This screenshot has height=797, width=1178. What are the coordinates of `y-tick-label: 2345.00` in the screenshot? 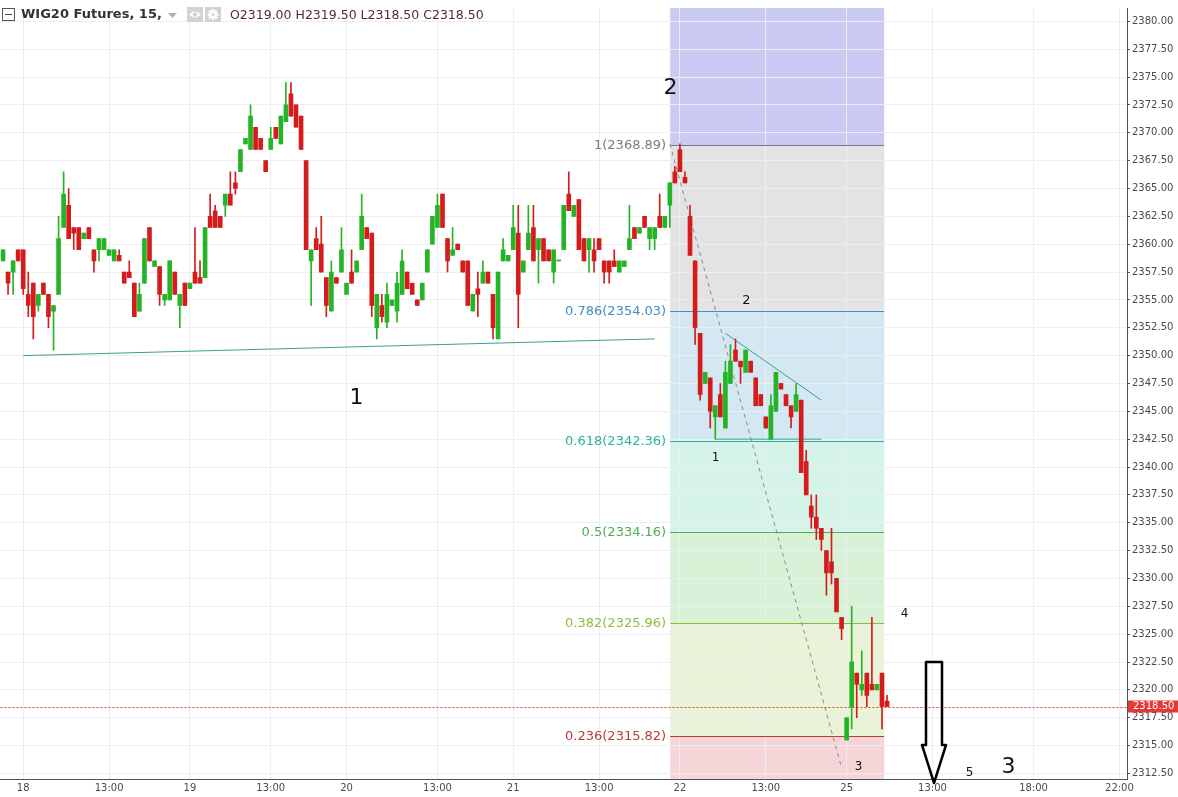 It's located at (1153, 410).